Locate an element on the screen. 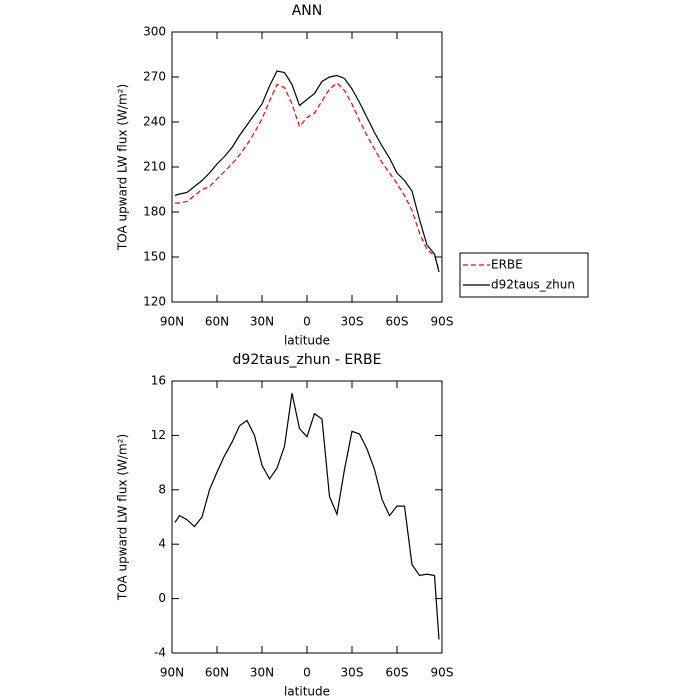  y-tick-label: 12 is located at coordinates (158, 435).